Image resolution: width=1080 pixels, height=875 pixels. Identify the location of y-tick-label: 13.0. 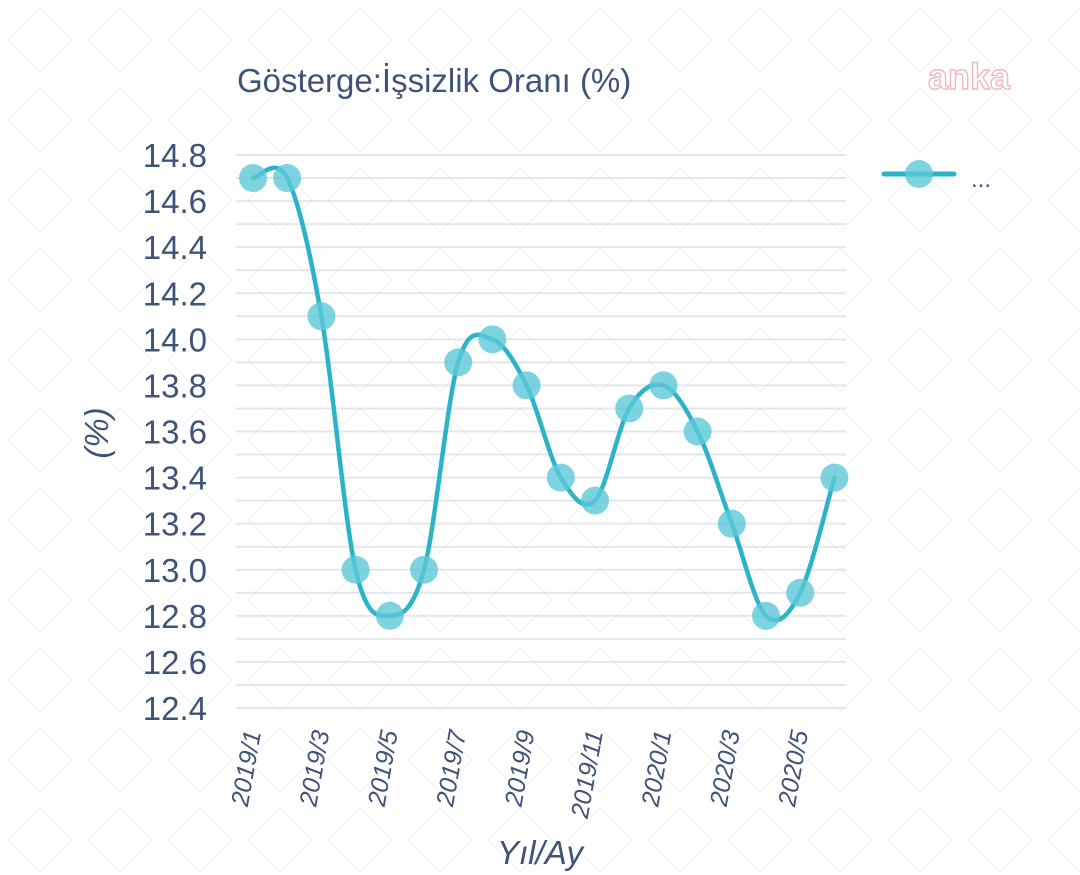
(175, 570).